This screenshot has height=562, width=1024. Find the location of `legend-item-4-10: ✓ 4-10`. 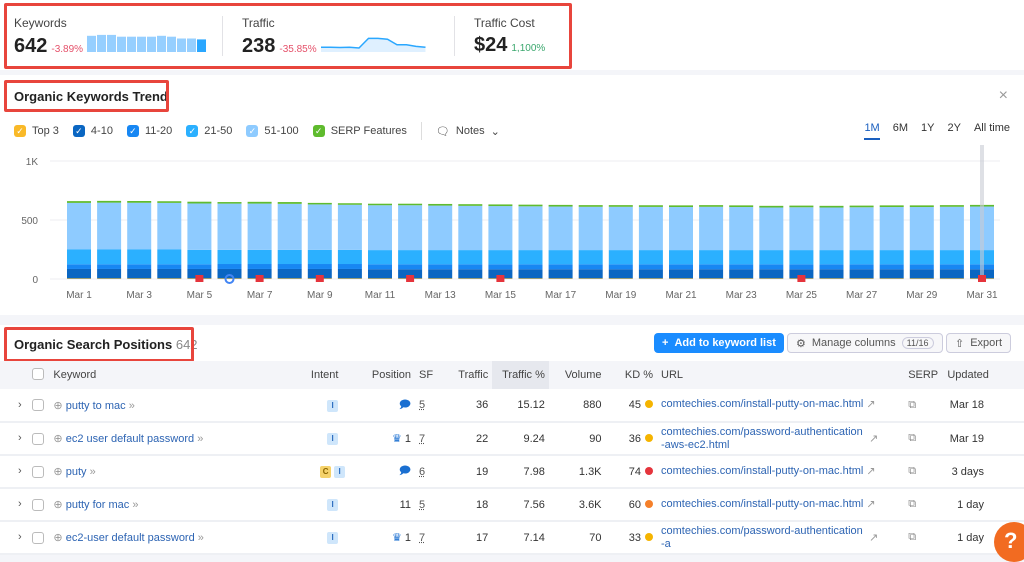

legend-item-4-10: ✓ 4-10 is located at coordinates (93, 131).